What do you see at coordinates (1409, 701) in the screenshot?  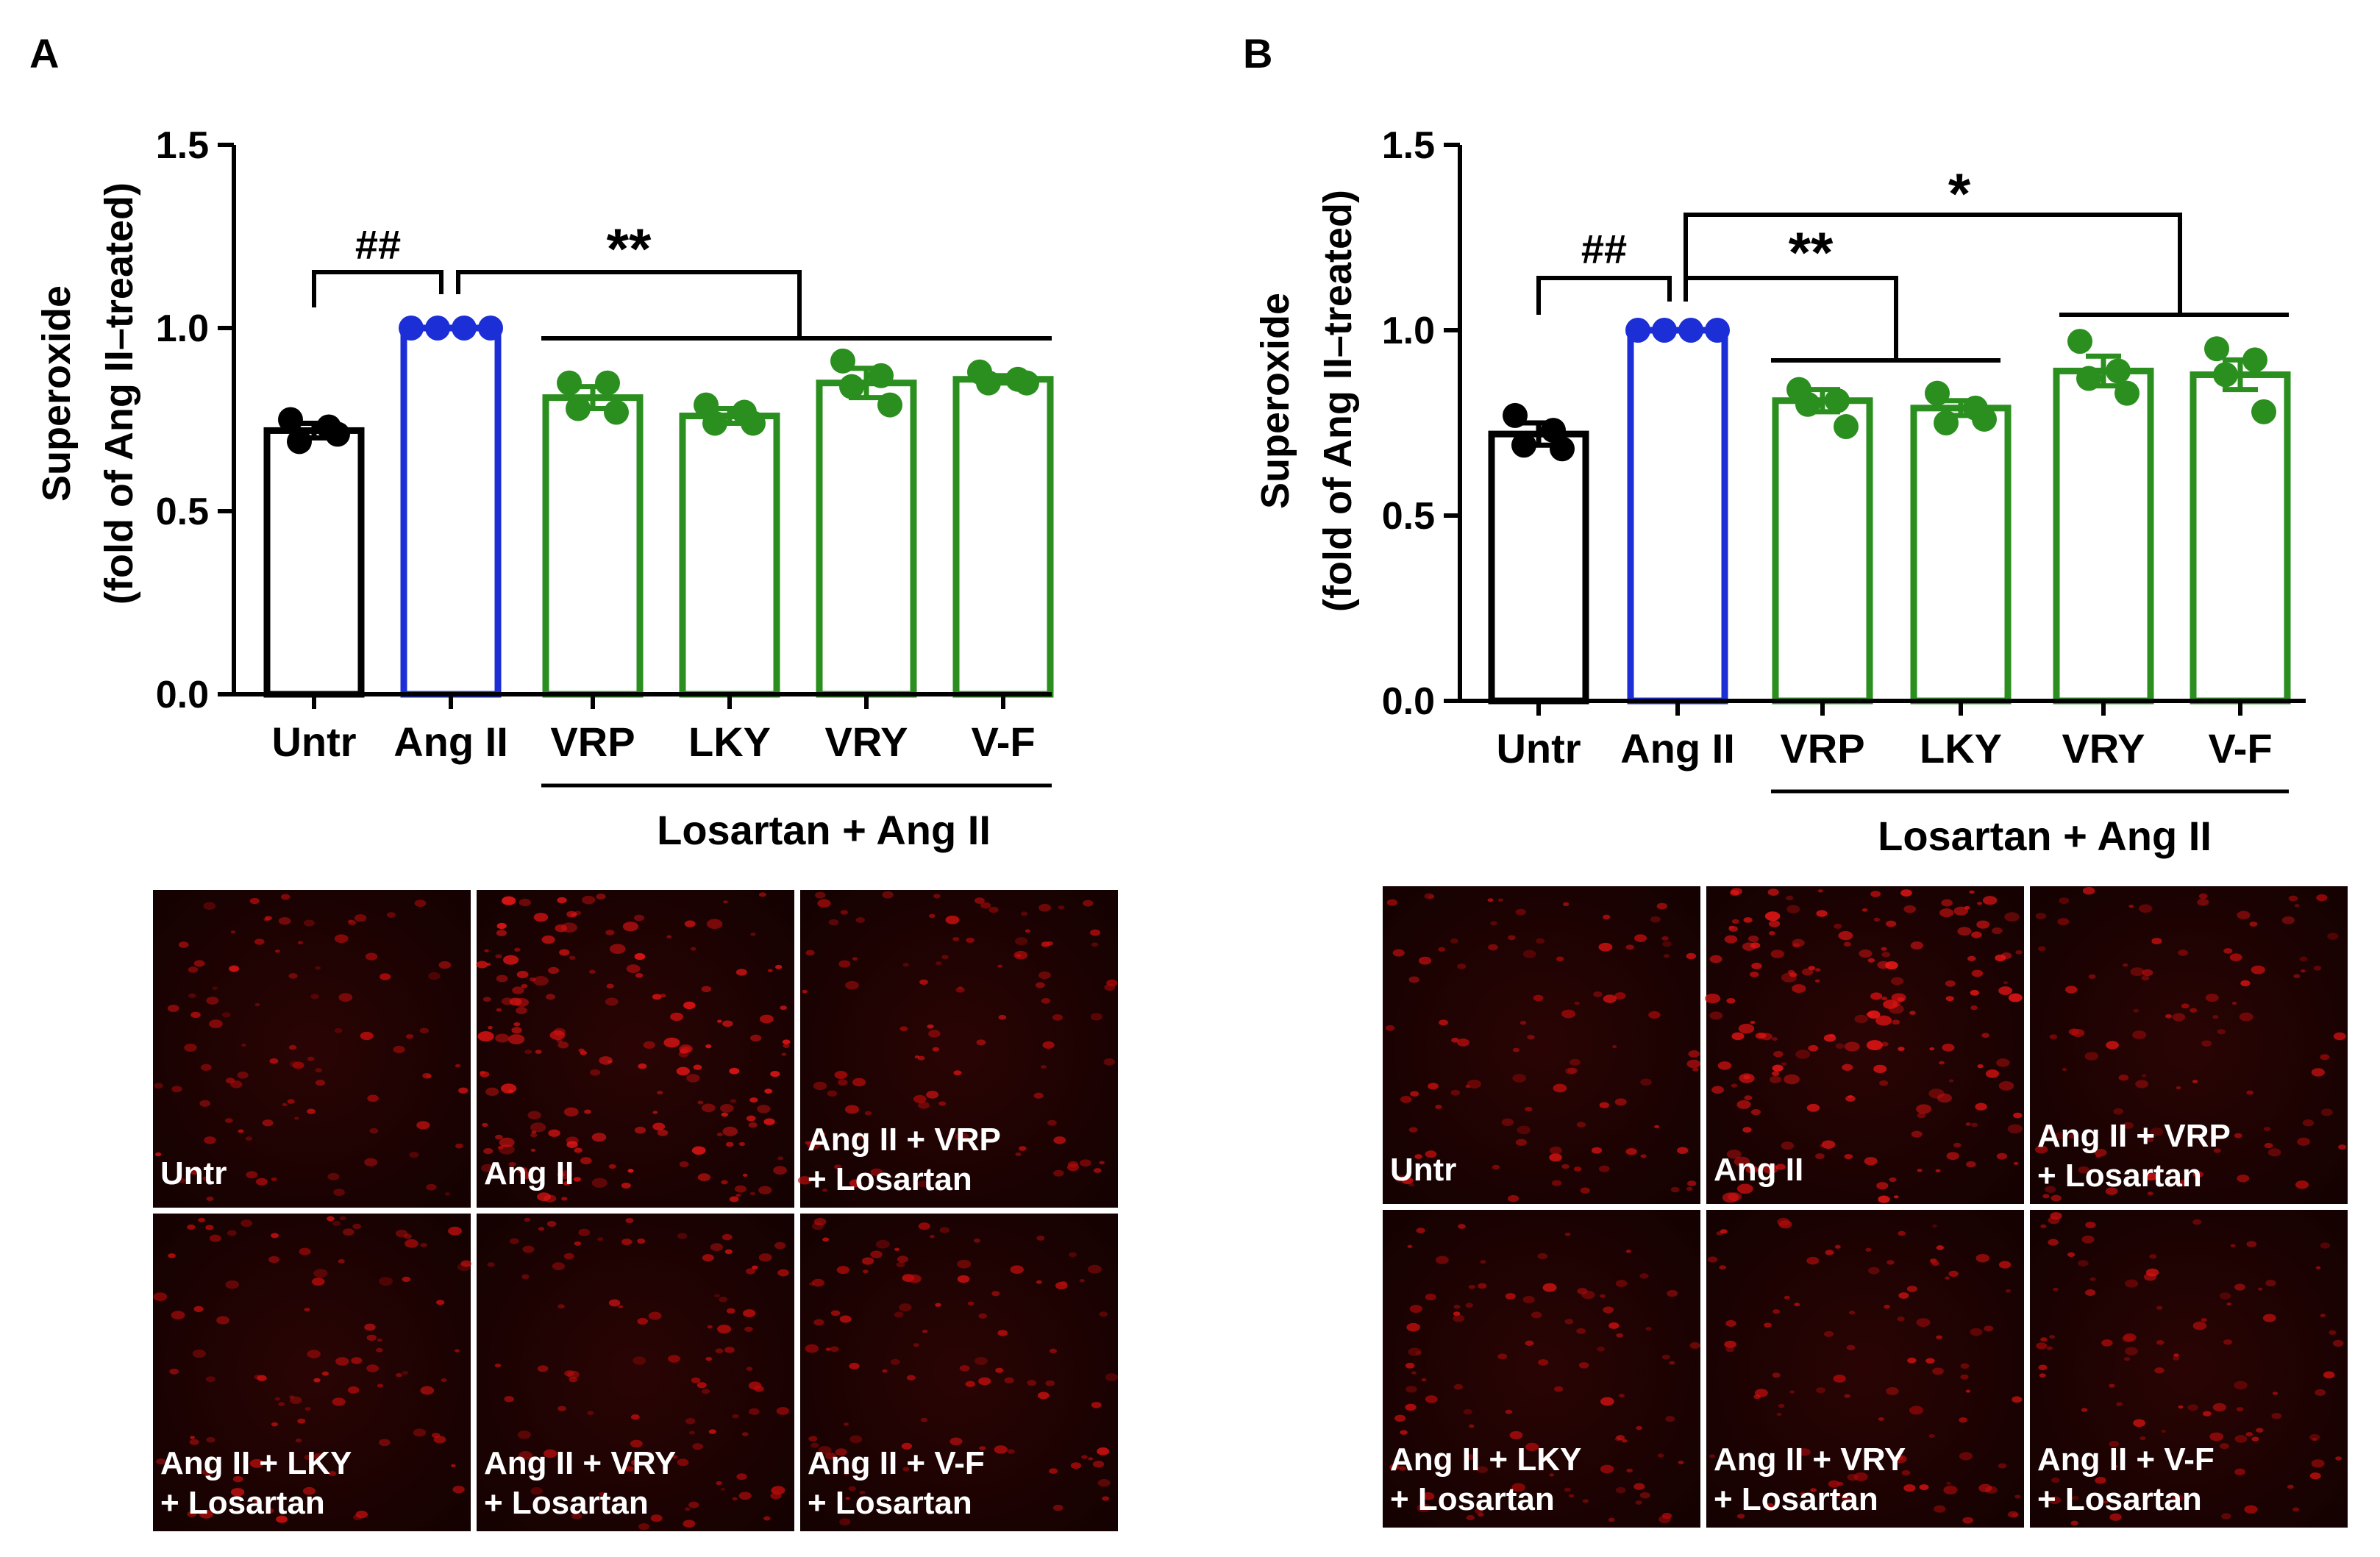 I see `y-tick-label-b: 0.0` at bounding box center [1409, 701].